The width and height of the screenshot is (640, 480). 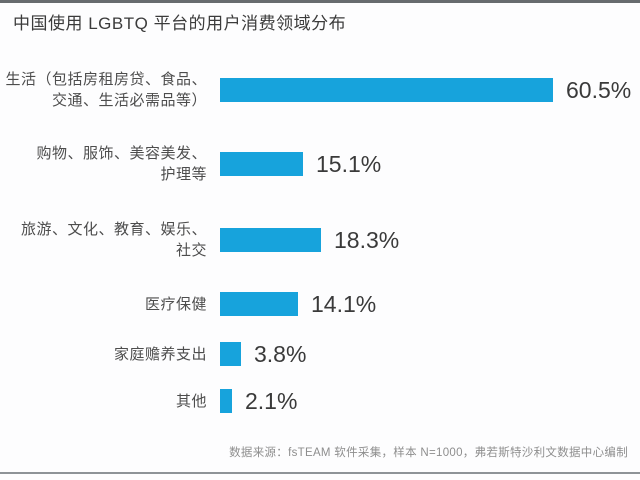 What do you see at coordinates (280, 354) in the screenshot?
I see `value-label: 3.8%` at bounding box center [280, 354].